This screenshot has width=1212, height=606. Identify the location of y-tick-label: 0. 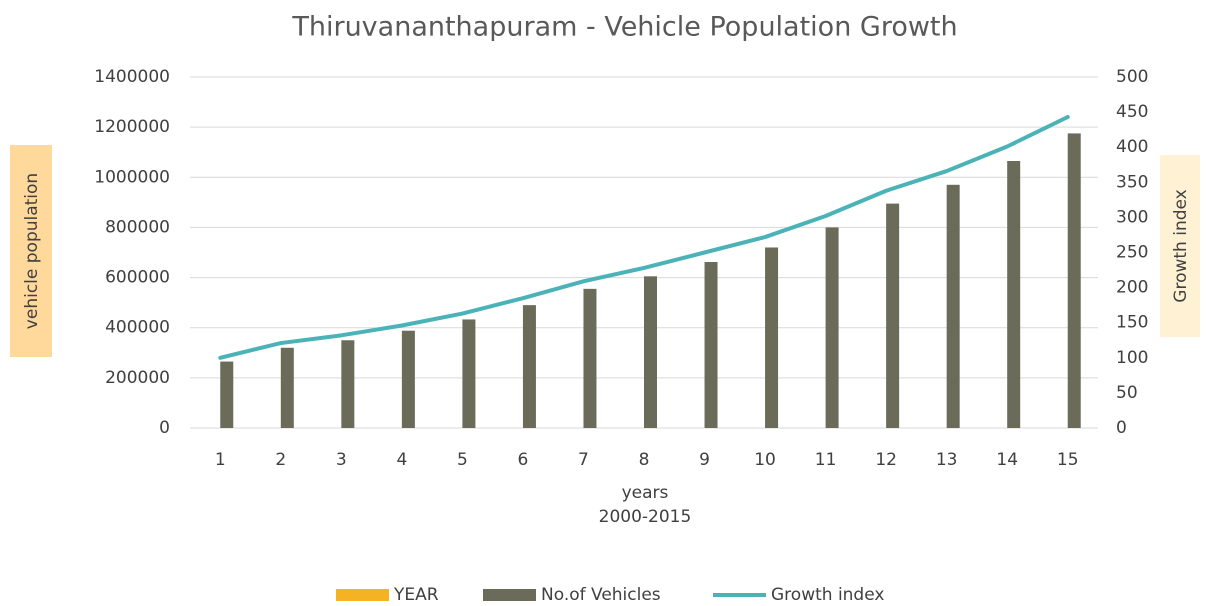
(164, 428).